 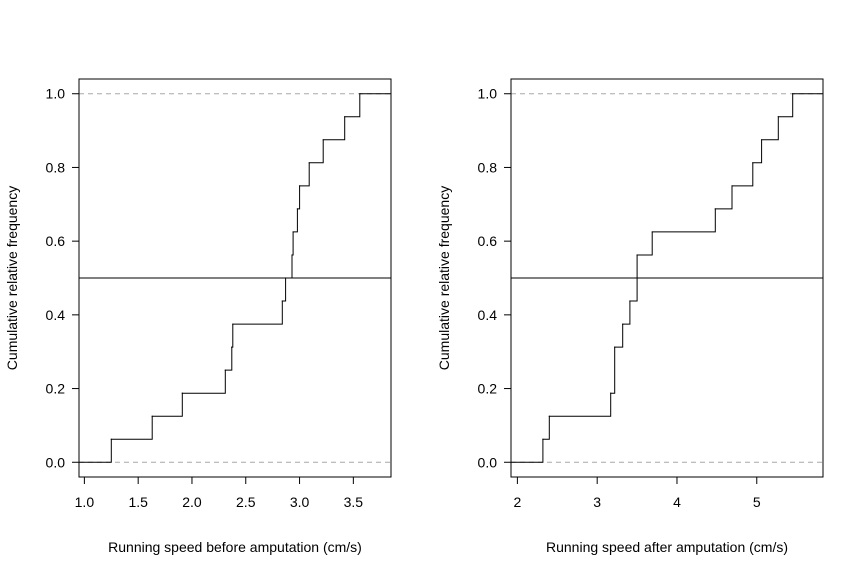 What do you see at coordinates (85, 502) in the screenshot?
I see `x-tick-label: 1.0` at bounding box center [85, 502].